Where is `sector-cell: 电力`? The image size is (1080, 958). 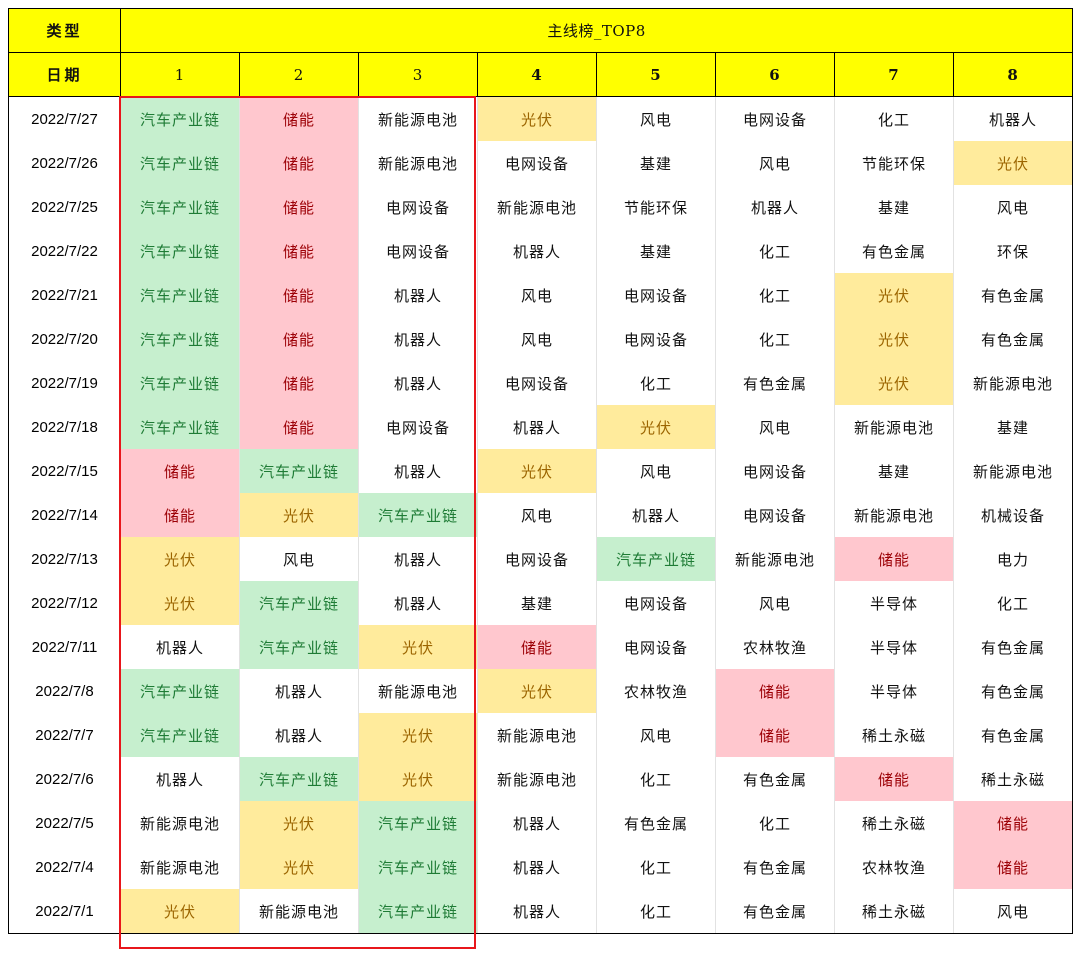
sector-cell: 电力 is located at coordinates (1013, 559).